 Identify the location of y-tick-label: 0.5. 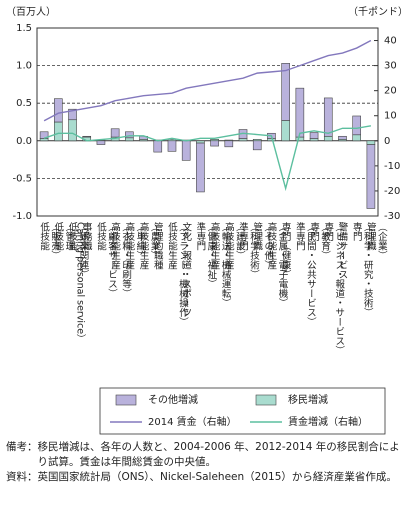
(24, 103).